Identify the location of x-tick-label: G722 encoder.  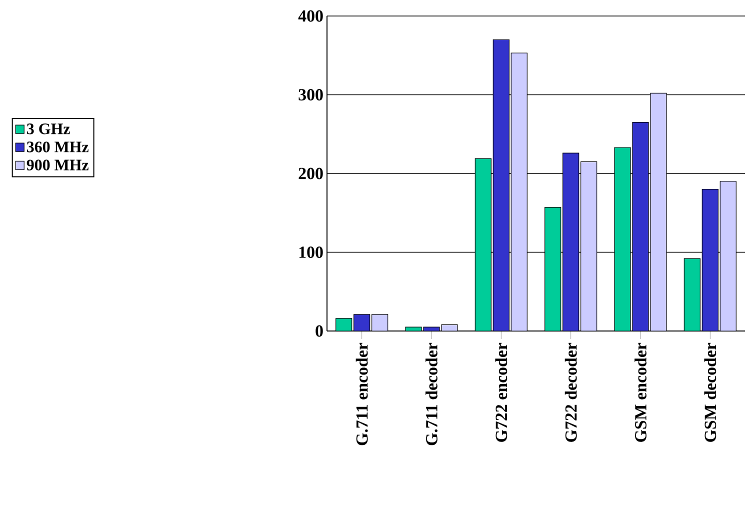
(501, 392).